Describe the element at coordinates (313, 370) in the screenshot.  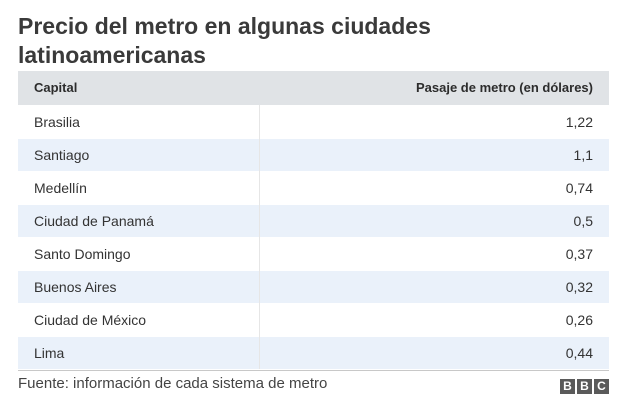
I see `footer-divider` at that location.